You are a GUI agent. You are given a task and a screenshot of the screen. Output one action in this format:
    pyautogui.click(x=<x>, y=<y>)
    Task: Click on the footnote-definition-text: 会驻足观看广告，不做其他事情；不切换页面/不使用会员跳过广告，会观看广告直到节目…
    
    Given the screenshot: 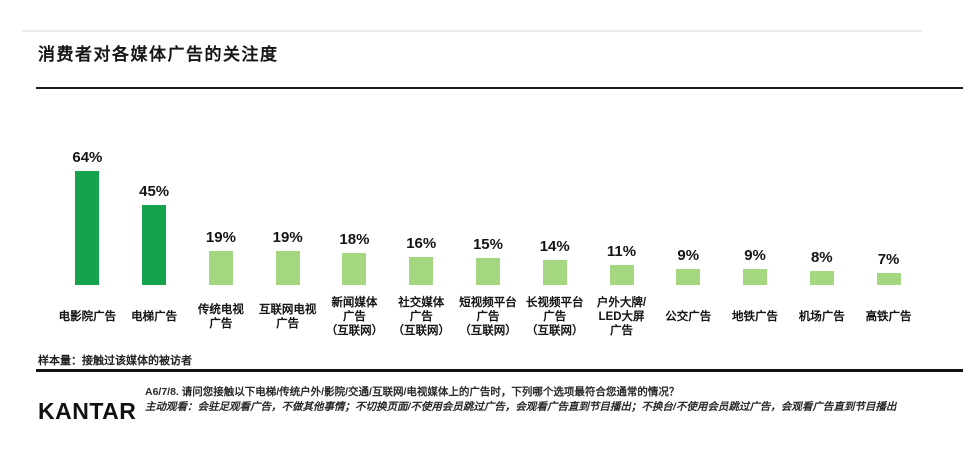 What is the action you would take?
    pyautogui.click(x=547, y=406)
    